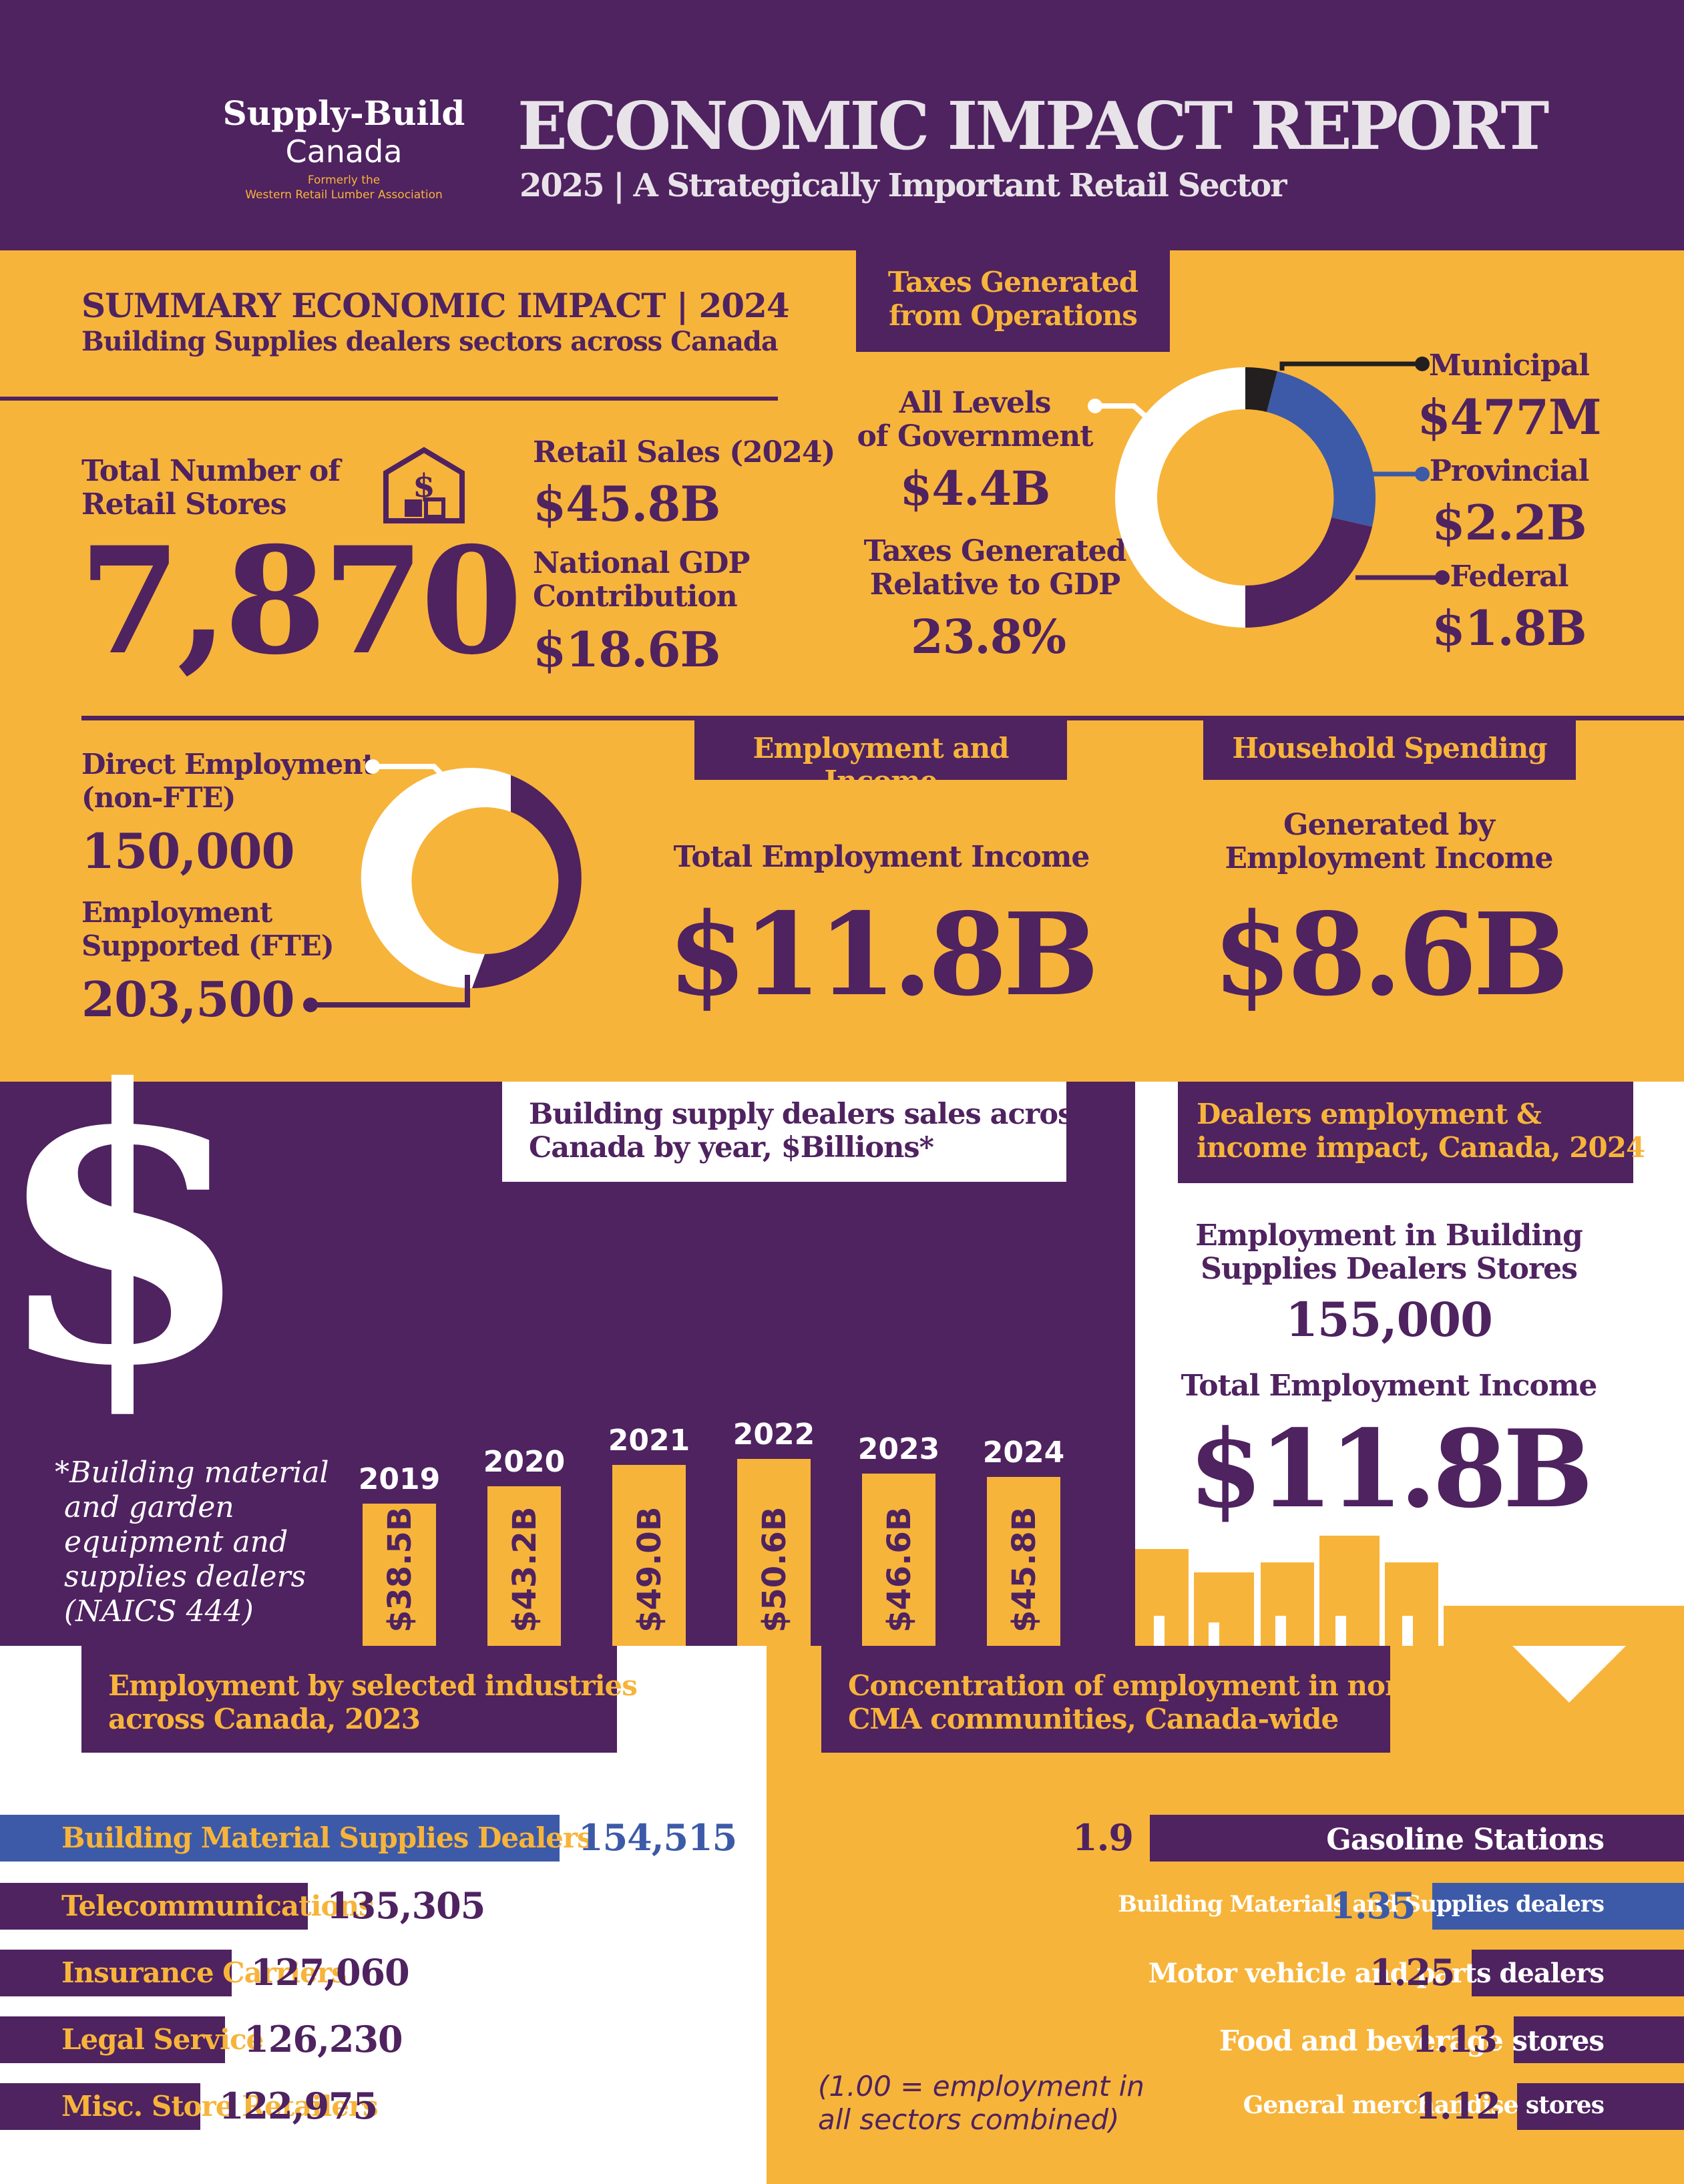 This screenshot has height=2184, width=1684. Describe the element at coordinates (298, 2106) in the screenshot. I see `industry-value: 122,975` at that location.